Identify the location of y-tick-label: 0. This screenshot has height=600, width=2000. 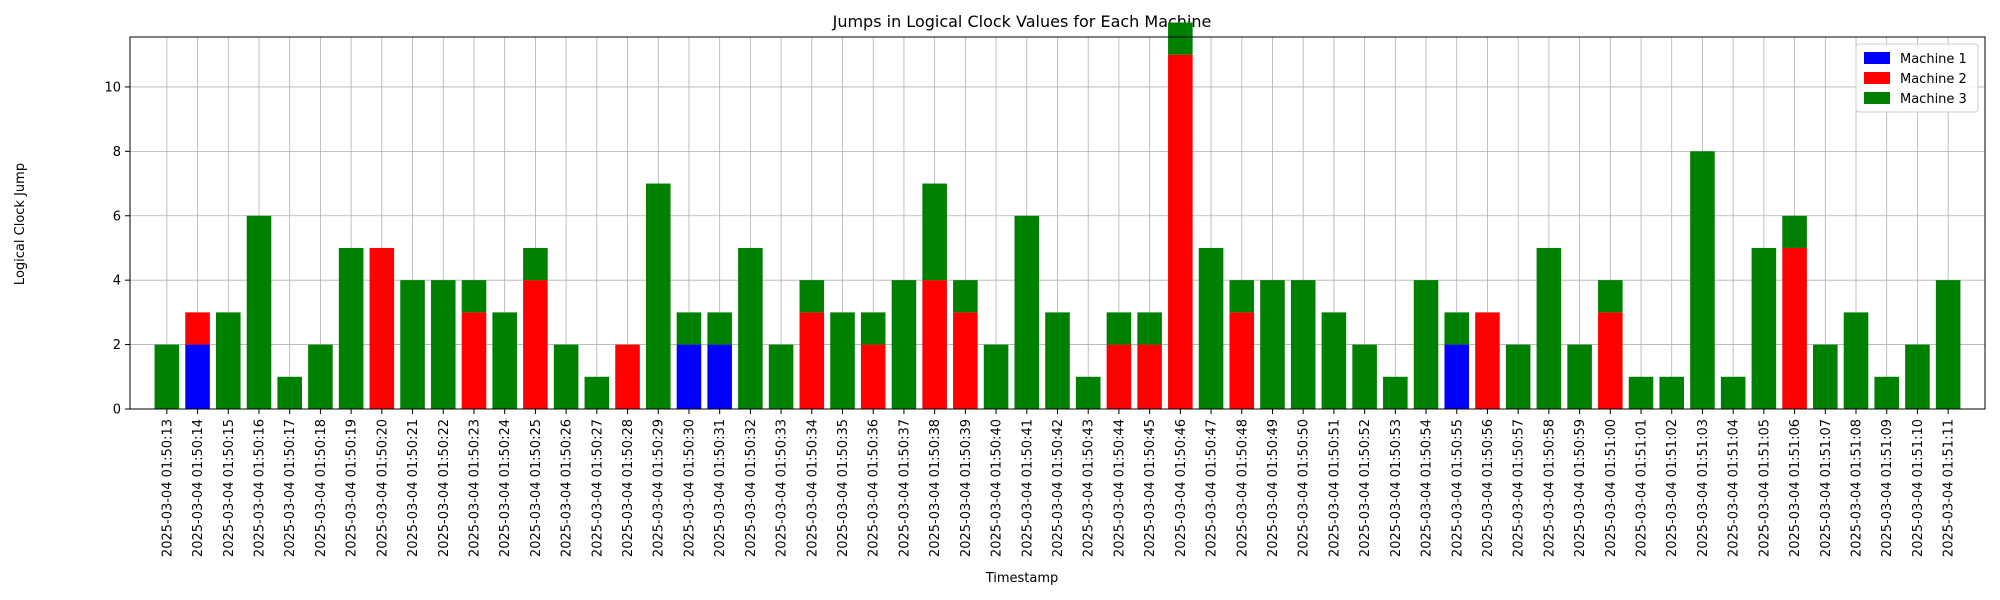
(117, 410).